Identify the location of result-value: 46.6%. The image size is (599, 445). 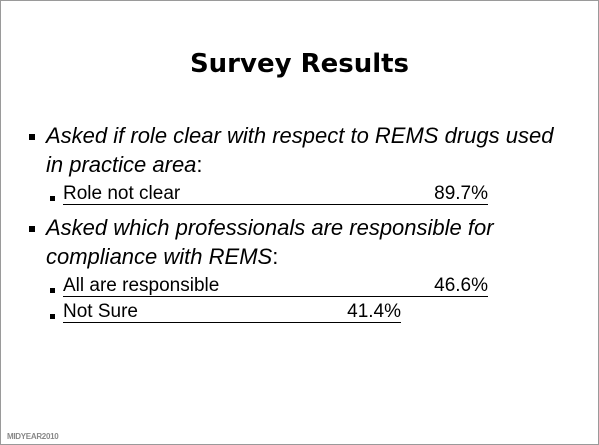
(461, 285).